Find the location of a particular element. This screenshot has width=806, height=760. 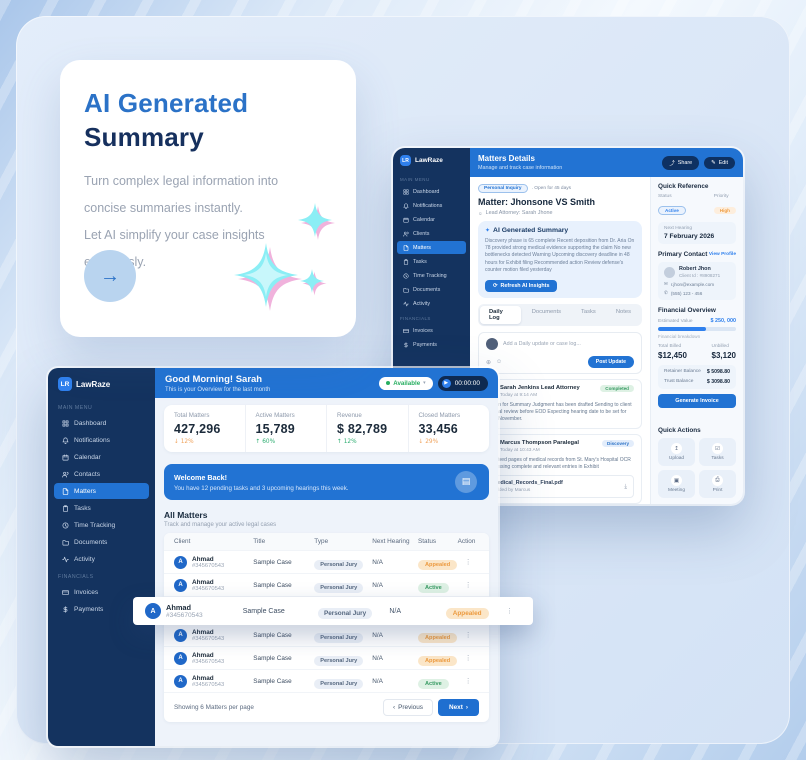

mail-icon: ✉ is located at coordinates (666, 283).